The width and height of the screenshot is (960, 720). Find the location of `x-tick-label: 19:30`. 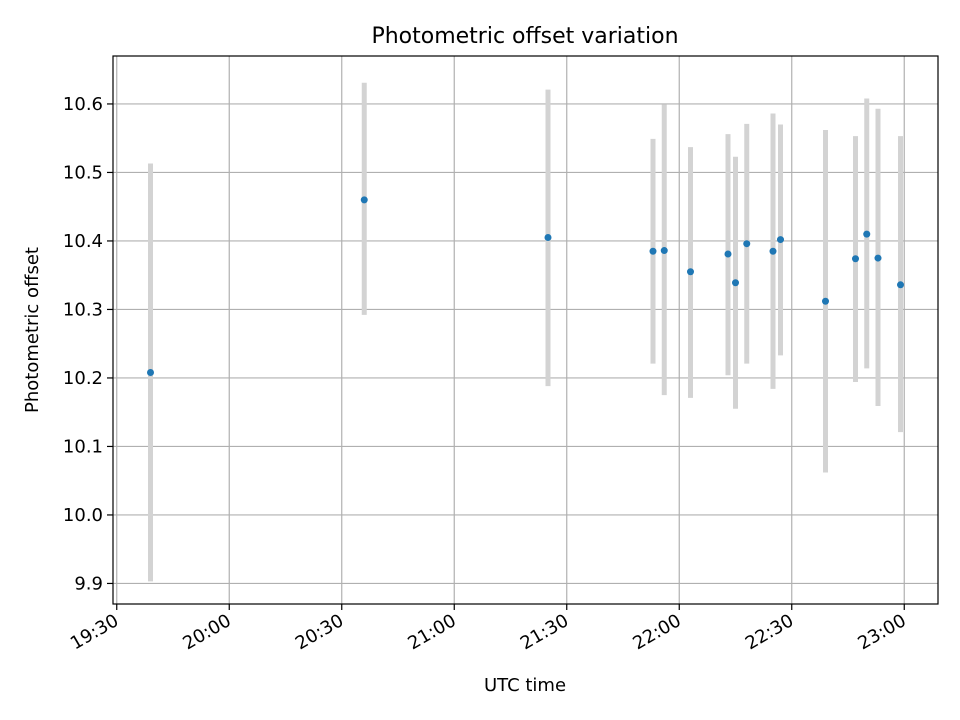

x-tick-label: 19:30 is located at coordinates (94, 632).